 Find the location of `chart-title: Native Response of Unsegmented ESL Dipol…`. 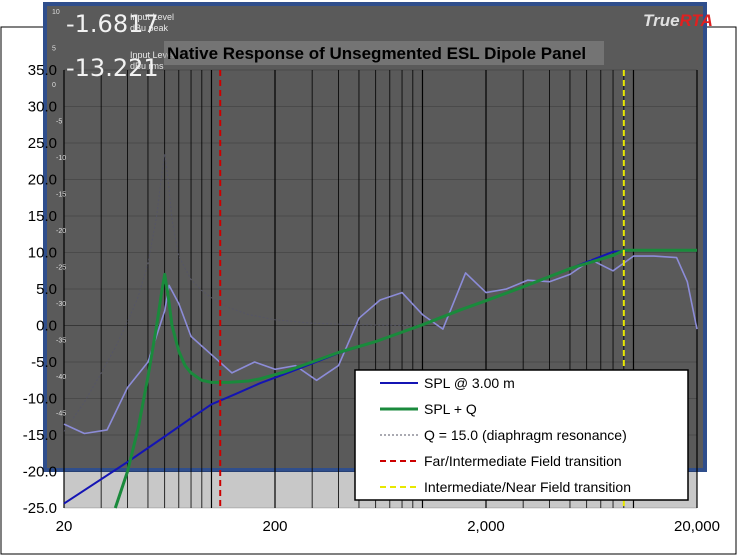

chart-title: Native Response of Unsegmented ESL Dipol… is located at coordinates (376, 53).